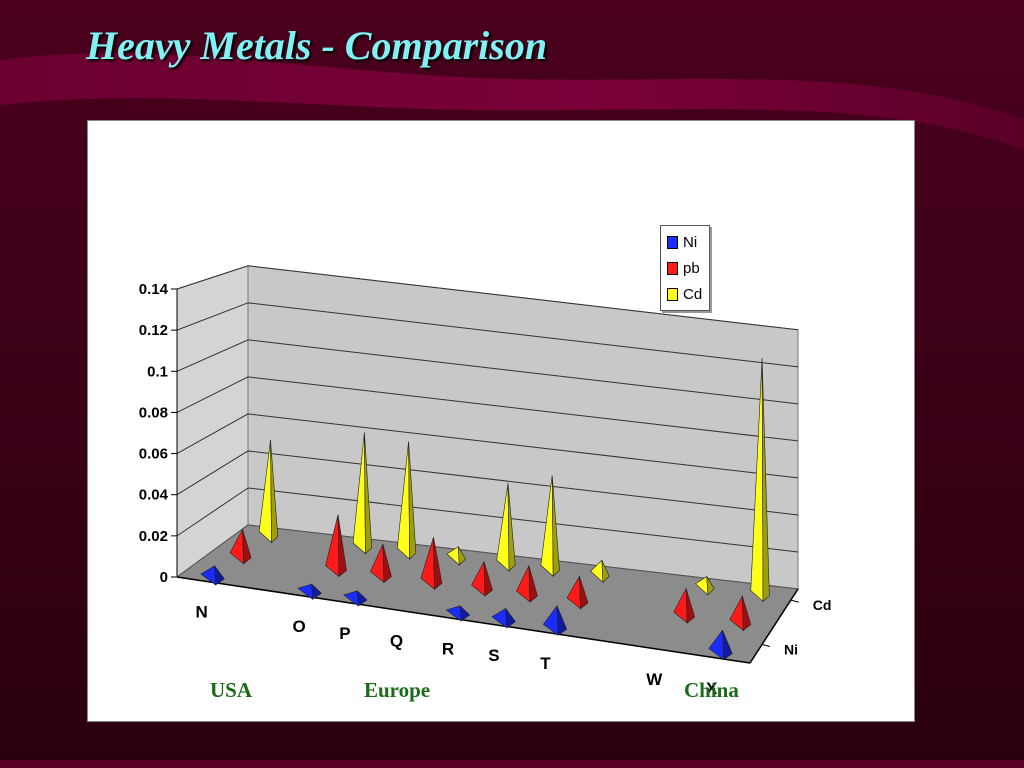  What do you see at coordinates (482, 578) in the screenshot?
I see `pyramid-pb-r` at bounding box center [482, 578].